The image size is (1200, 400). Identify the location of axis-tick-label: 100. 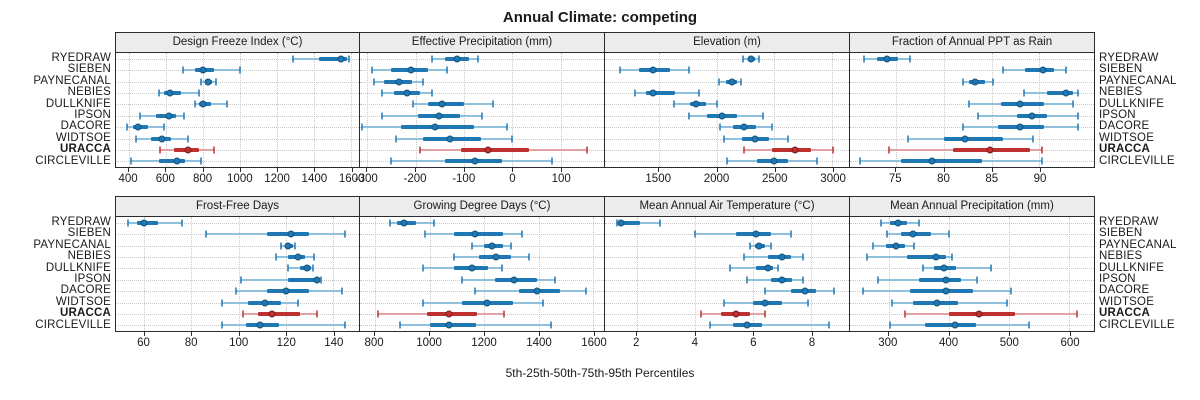
(239, 343).